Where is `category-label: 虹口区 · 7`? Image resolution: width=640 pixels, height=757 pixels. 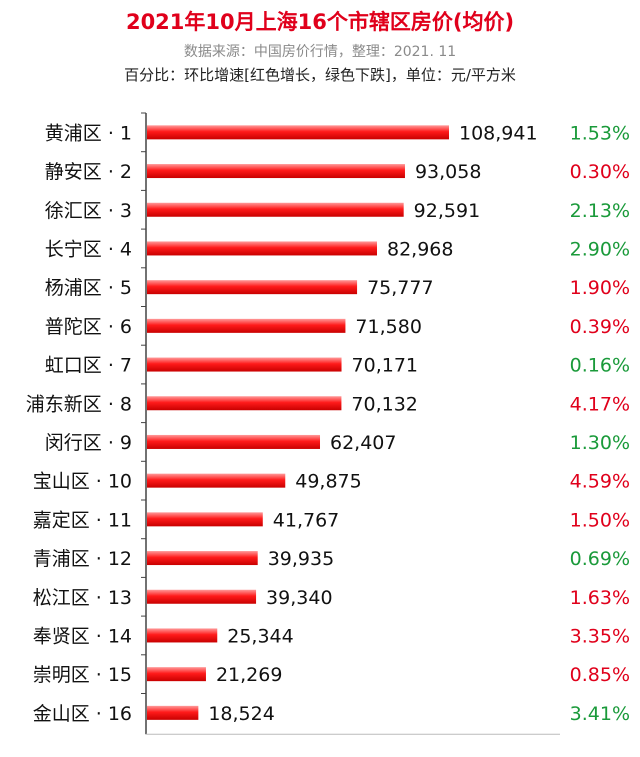
category-label: 虹口区 · 7 is located at coordinates (88, 366).